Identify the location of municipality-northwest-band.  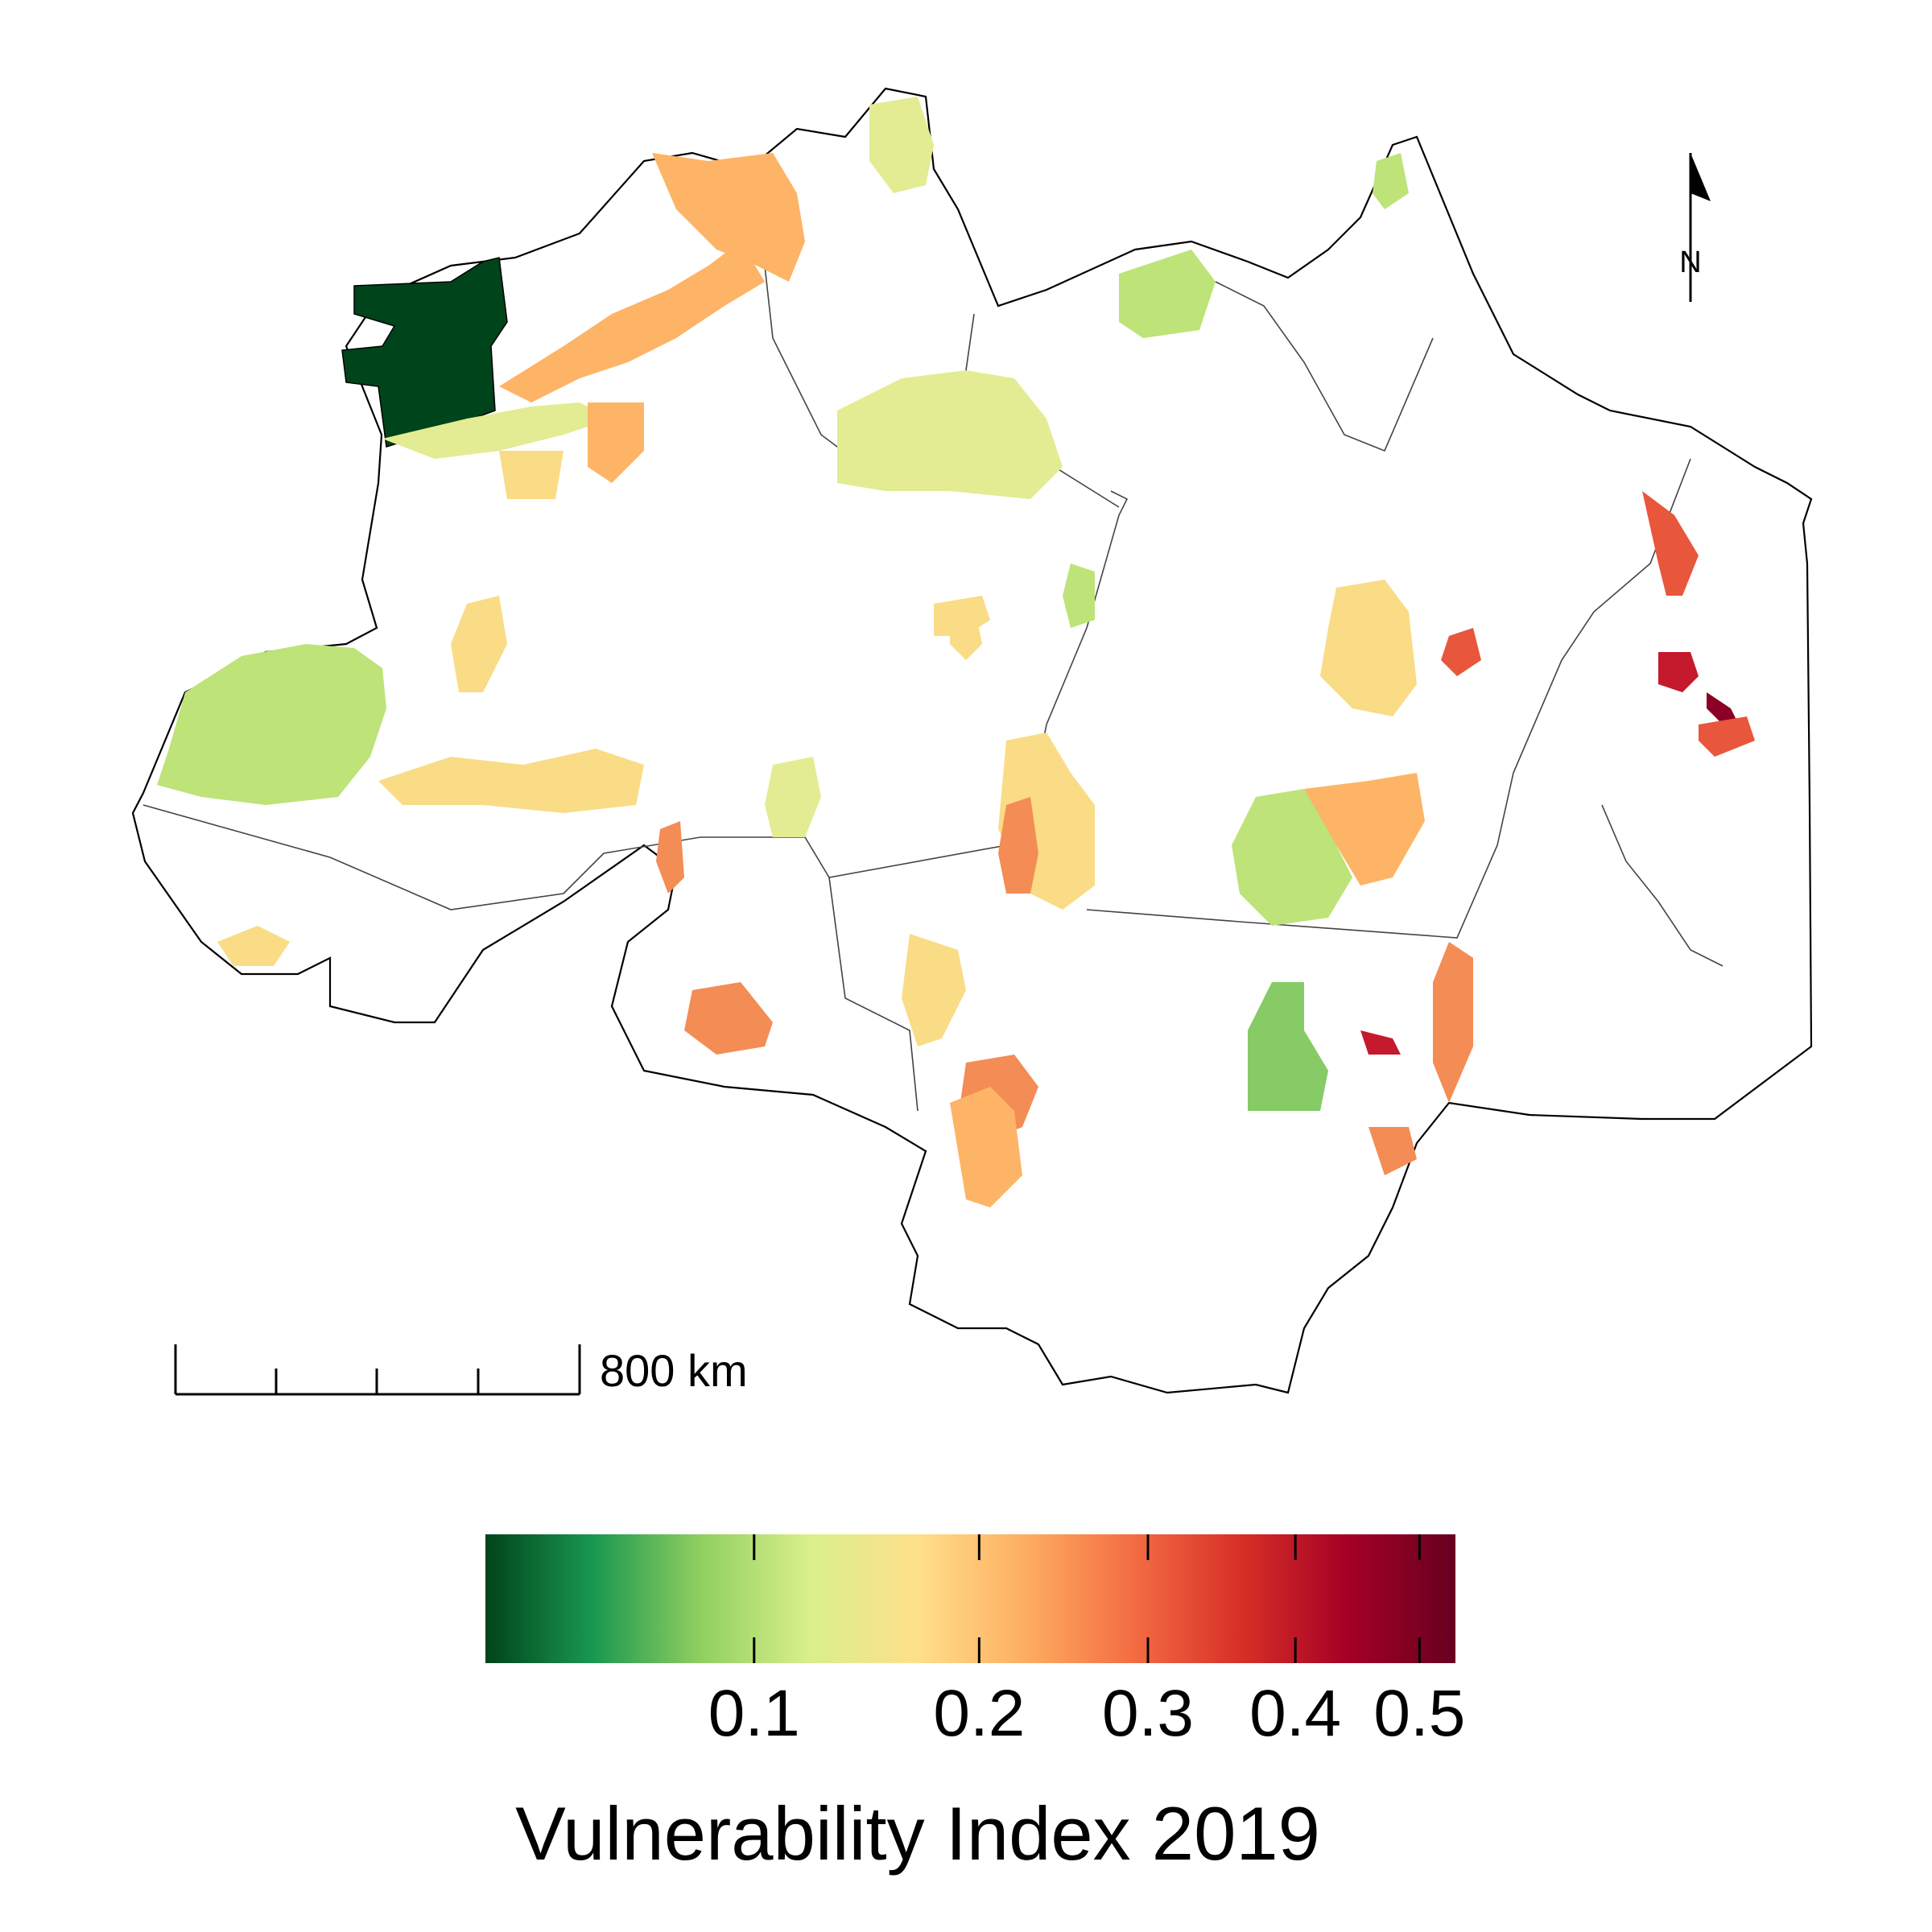
(632, 322).